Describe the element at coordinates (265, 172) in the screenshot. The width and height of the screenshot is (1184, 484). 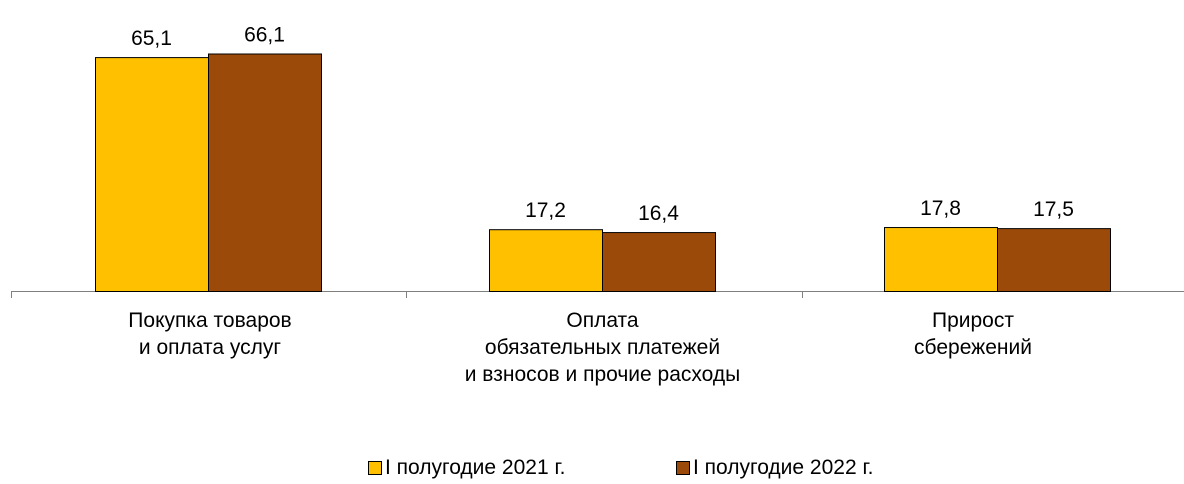
I see `bar-purchases-2022` at that location.